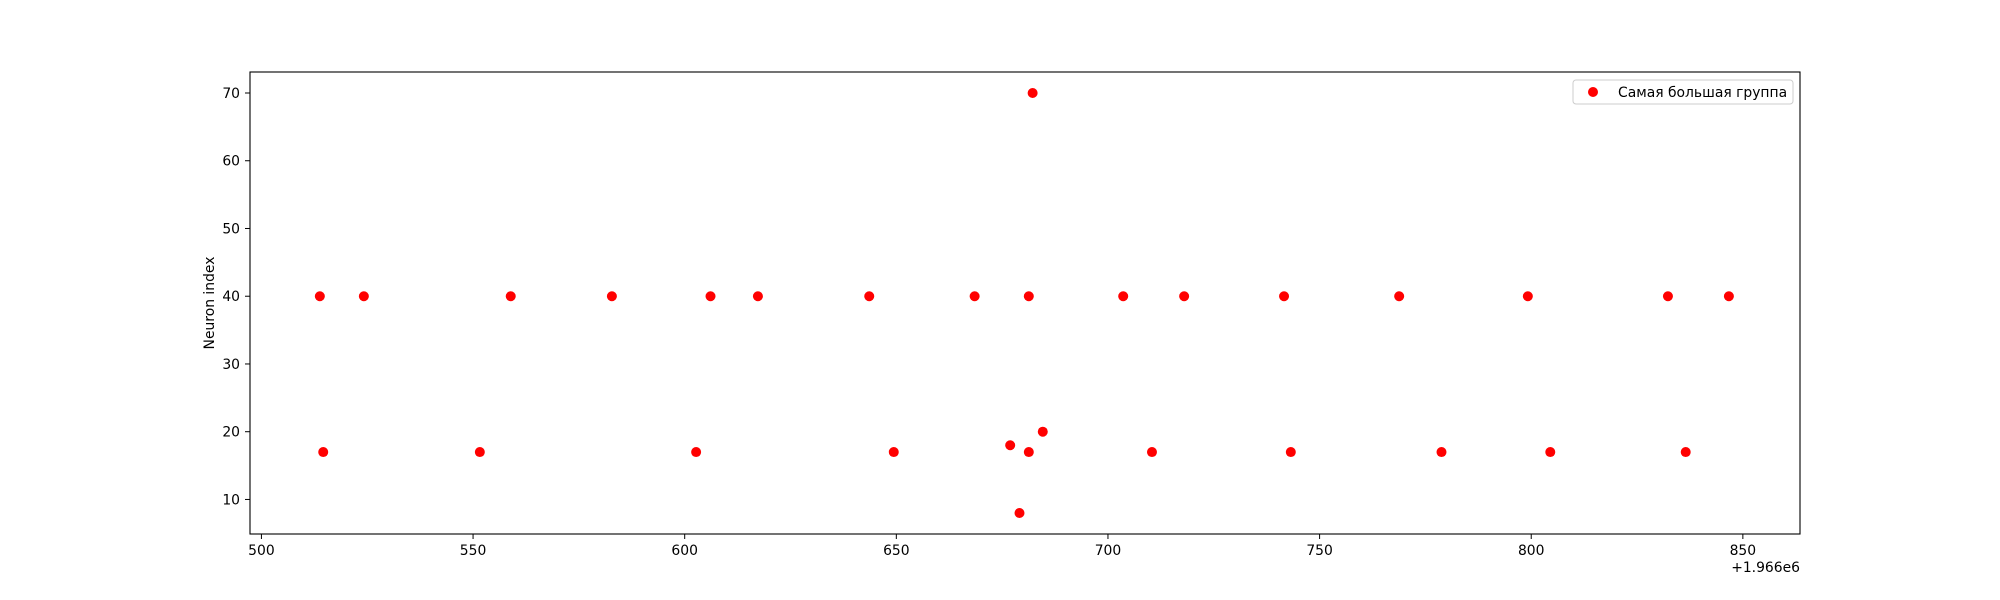  What do you see at coordinates (261, 551) in the screenshot?
I see `x-tick-label: 500` at bounding box center [261, 551].